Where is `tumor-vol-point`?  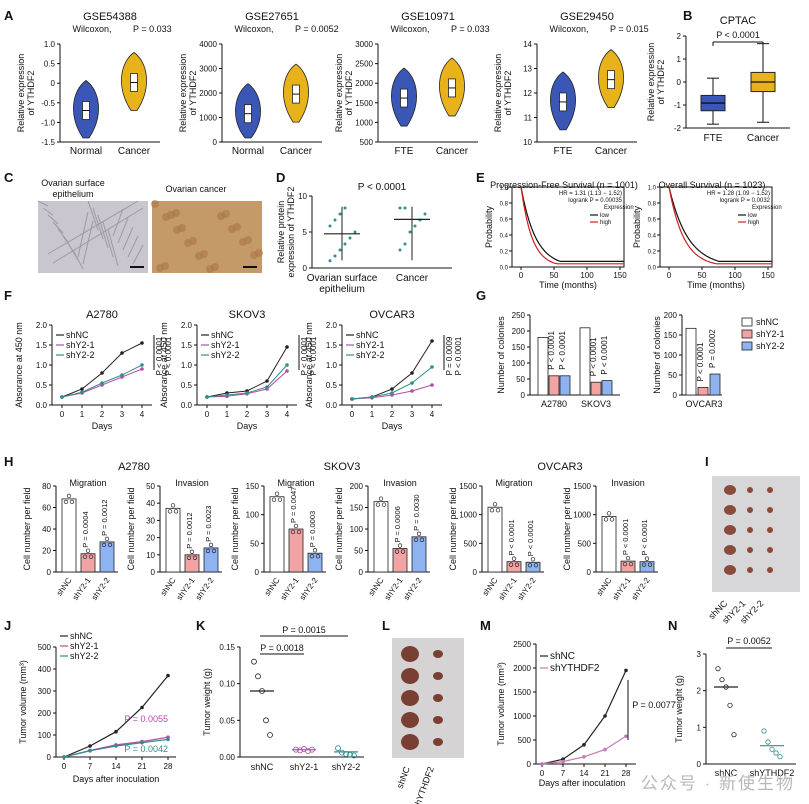
tumor-vol-point is located at coordinates (168, 675).